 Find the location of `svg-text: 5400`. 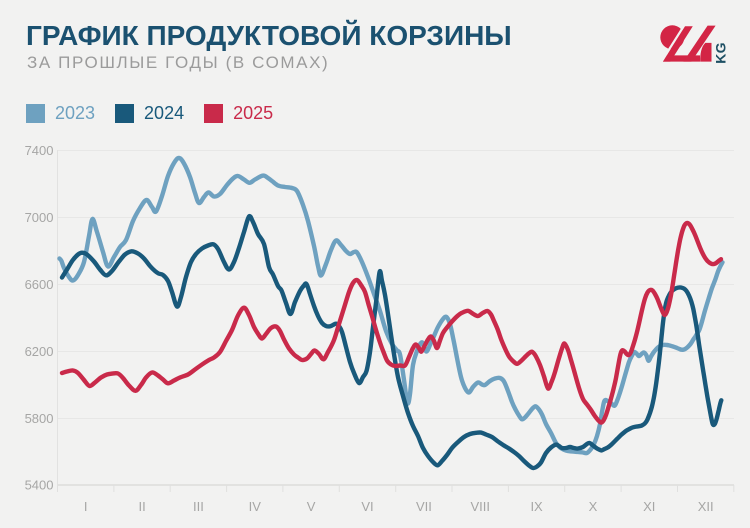

svg-text: 5400 is located at coordinates (39, 485).